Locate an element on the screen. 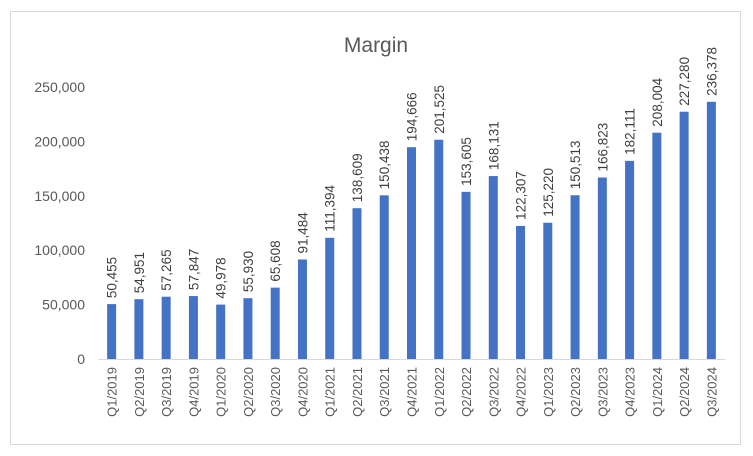 The height and width of the screenshot is (456, 753). data-label: 166,823 is located at coordinates (602, 147).